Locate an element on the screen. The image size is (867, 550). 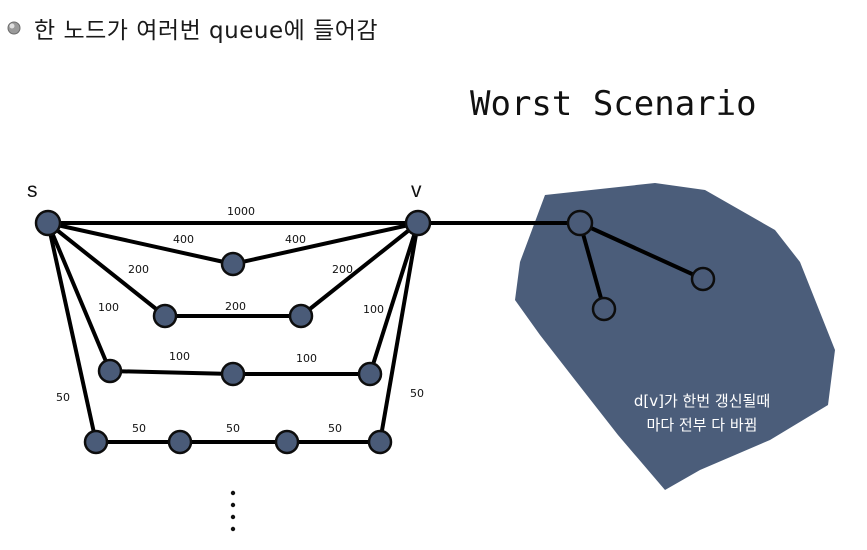
bullet-item: 한 노드가 여러번 queue에 들어감 is located at coordinates (192, 28).